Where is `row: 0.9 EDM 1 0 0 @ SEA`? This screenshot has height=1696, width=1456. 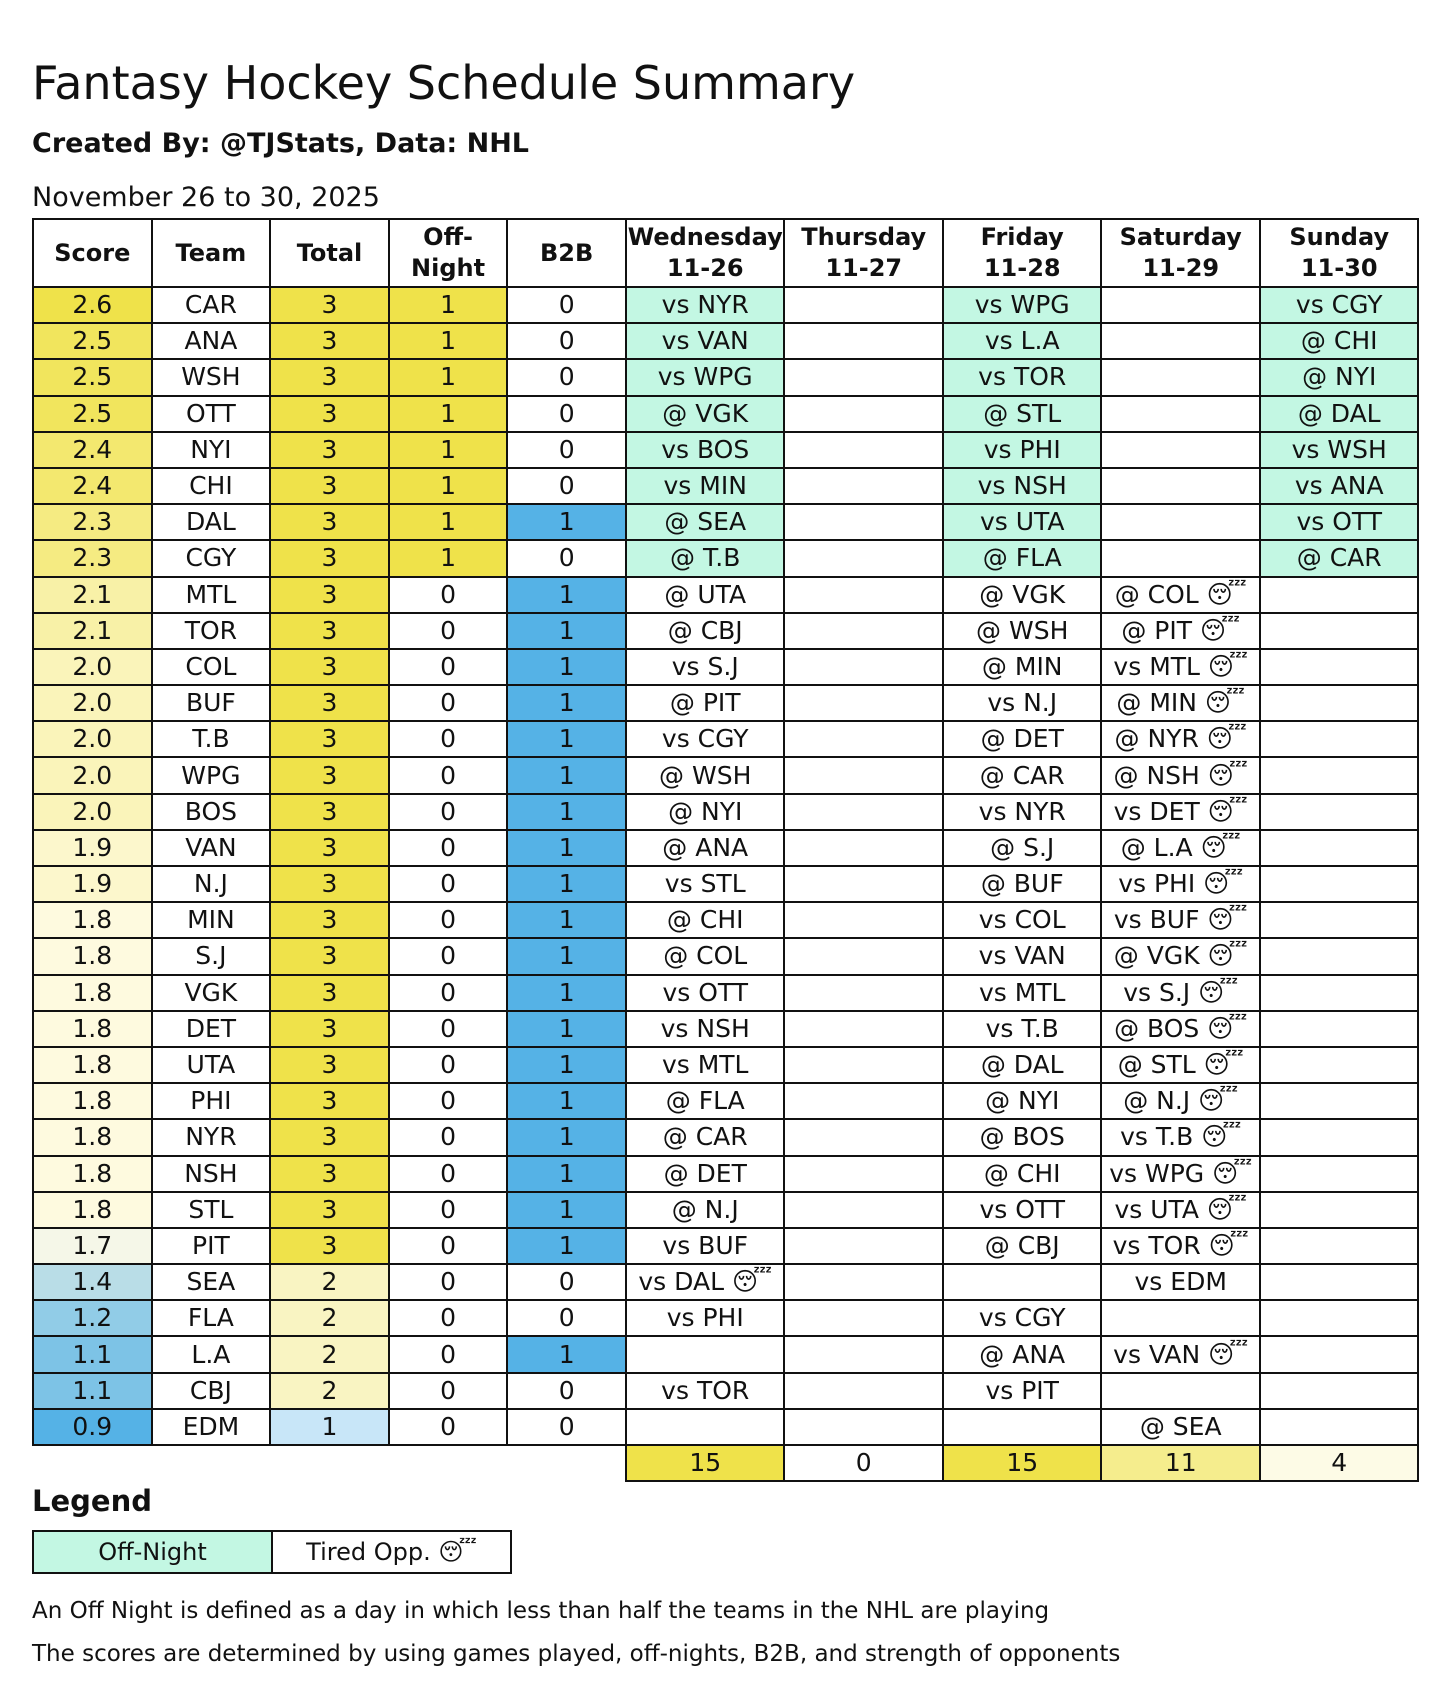
row: 0.9 EDM 1 0 0 @ SEA is located at coordinates (726, 1427).